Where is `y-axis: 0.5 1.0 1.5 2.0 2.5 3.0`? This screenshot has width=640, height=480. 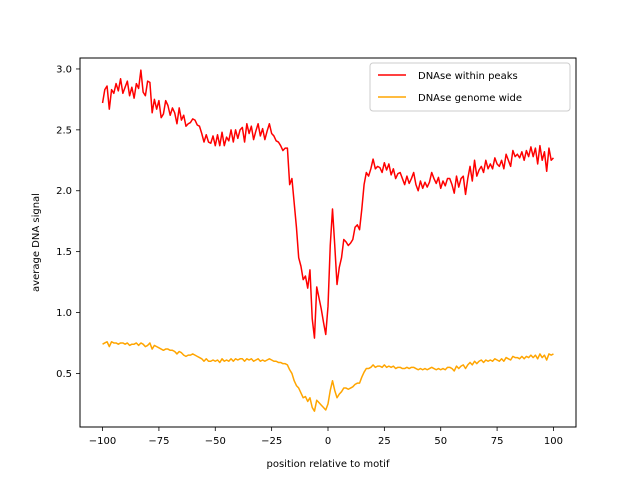
y-axis: 0.5 1.0 1.5 2.0 2.5 3.0 is located at coordinates (68, 222).